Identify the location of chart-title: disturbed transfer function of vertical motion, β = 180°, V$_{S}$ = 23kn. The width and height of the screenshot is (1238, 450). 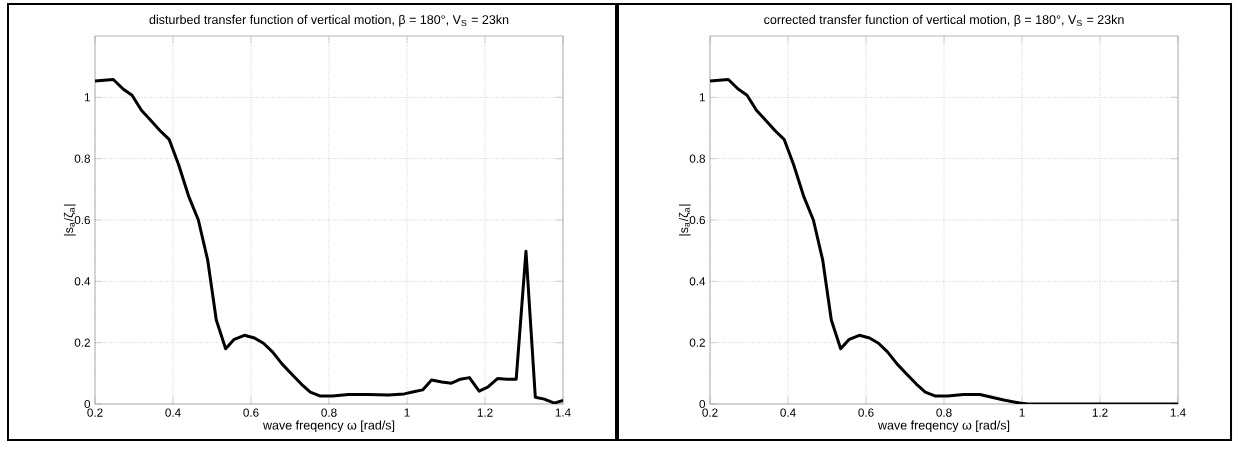
(329, 20).